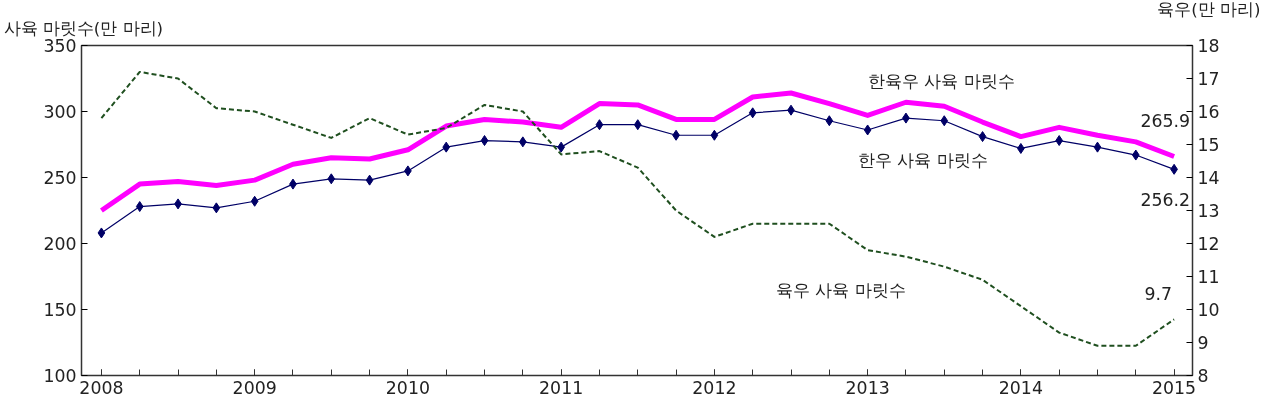 The height and width of the screenshot is (411, 1263). I want to click on y-axis-title: 사육 마릿수(만 마리), so click(83, 28).